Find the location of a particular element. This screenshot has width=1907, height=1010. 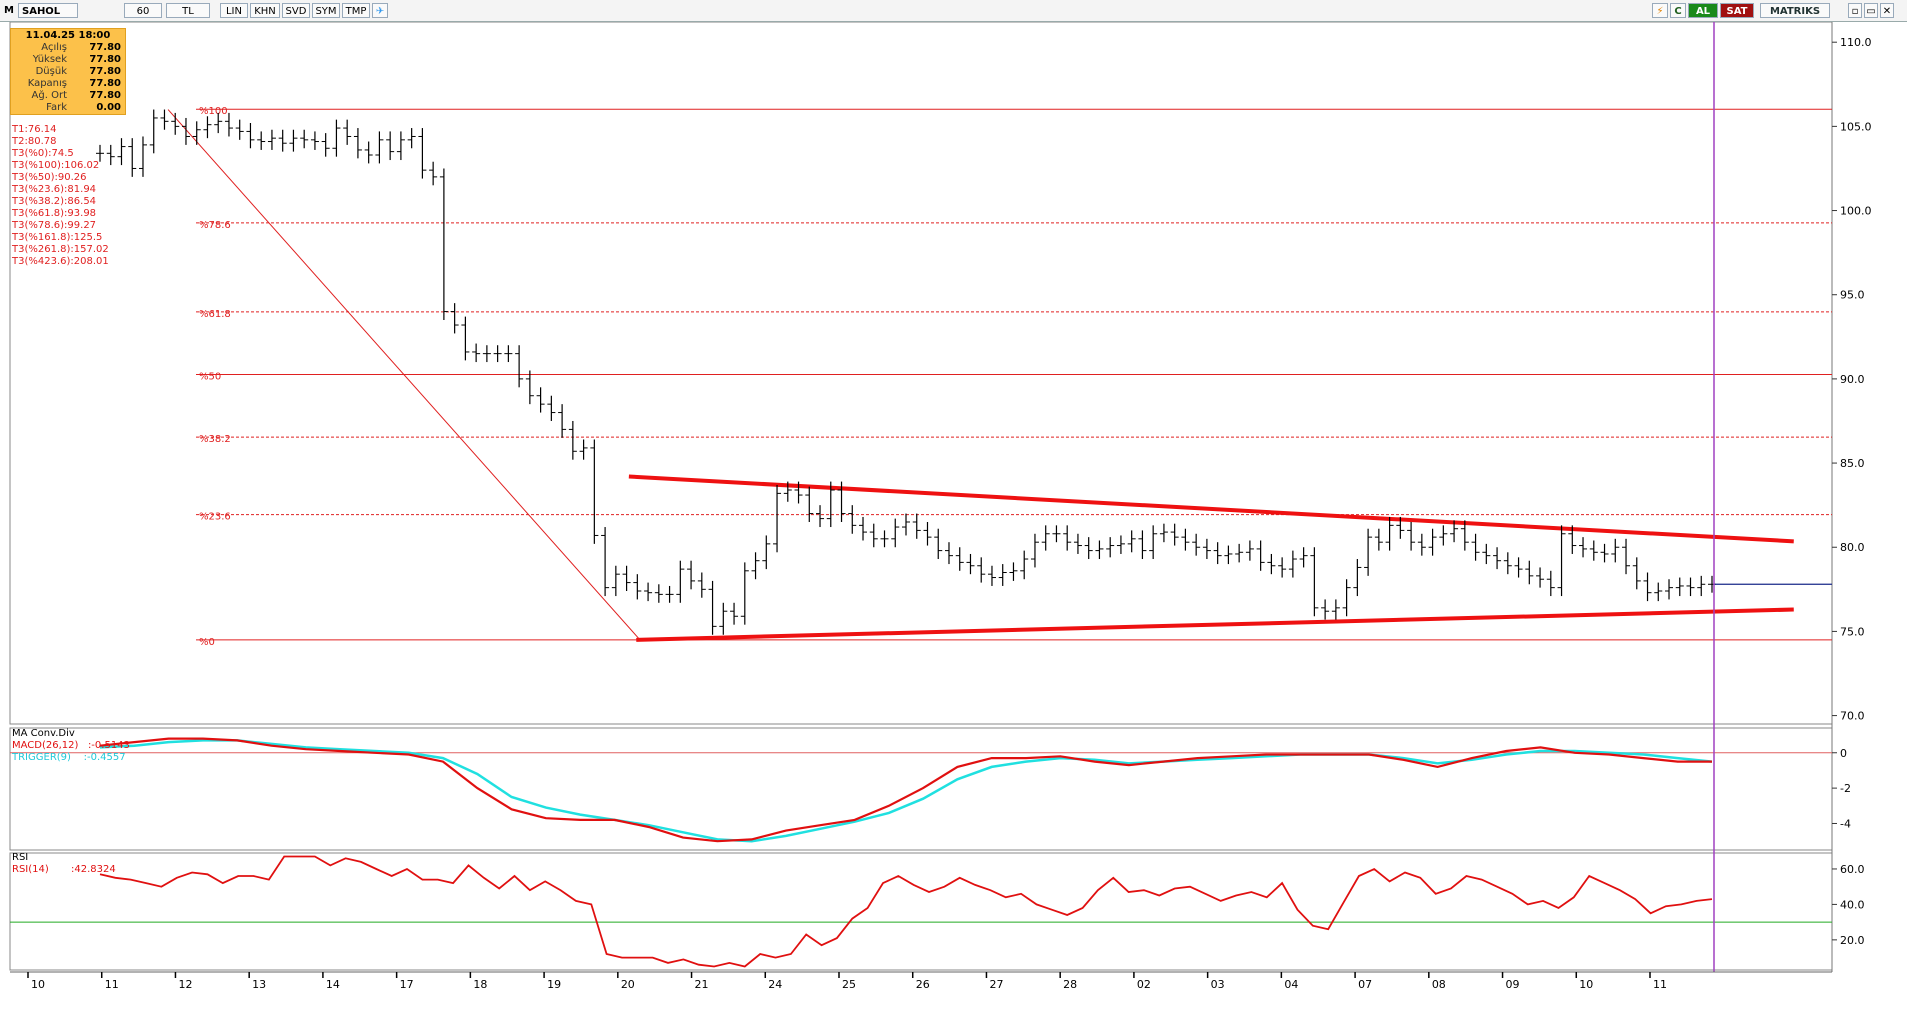

info-row: Düşük 77.80 is located at coordinates (68, 72).